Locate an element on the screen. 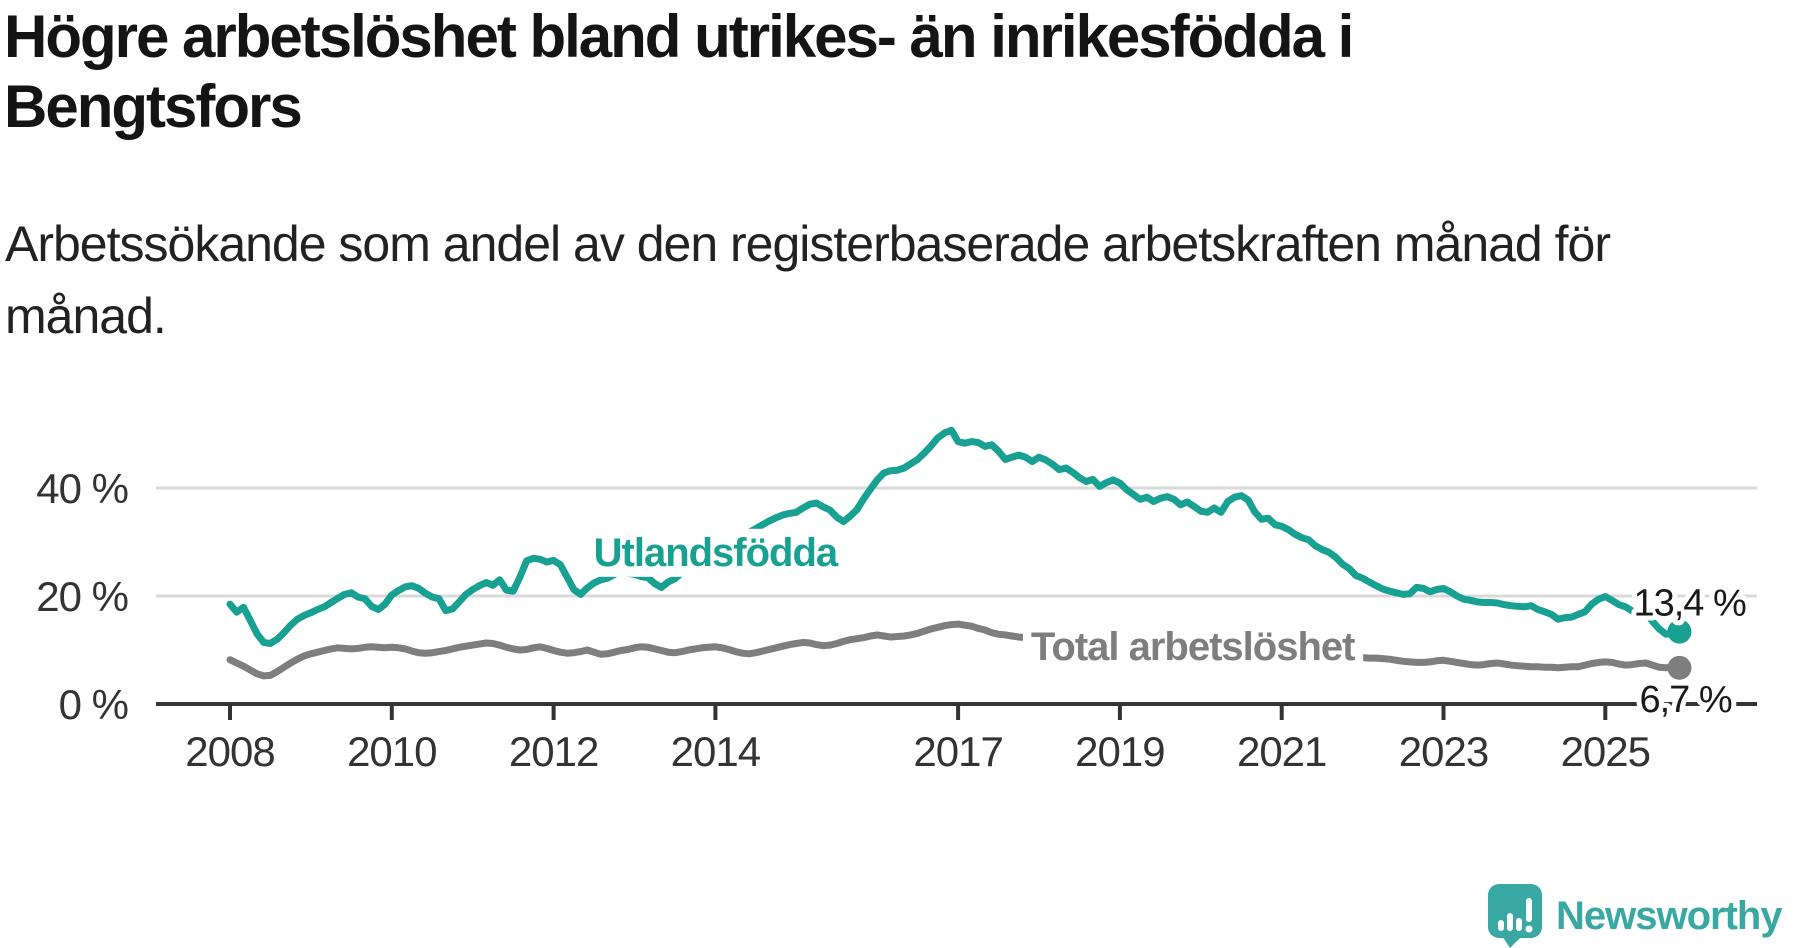 This screenshot has height=948, width=1800. x-tick-label: 2008 is located at coordinates (229, 751).